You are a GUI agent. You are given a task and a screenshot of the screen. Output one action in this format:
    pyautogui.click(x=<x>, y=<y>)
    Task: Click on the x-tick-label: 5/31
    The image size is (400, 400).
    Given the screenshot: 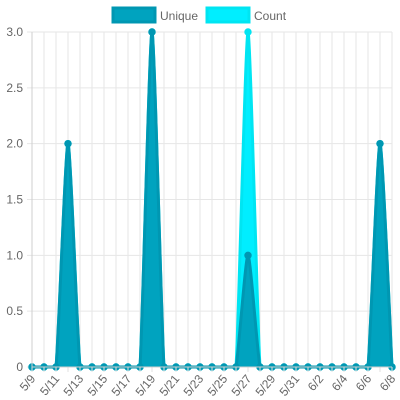 What is the action you would take?
    pyautogui.click(x=290, y=385)
    